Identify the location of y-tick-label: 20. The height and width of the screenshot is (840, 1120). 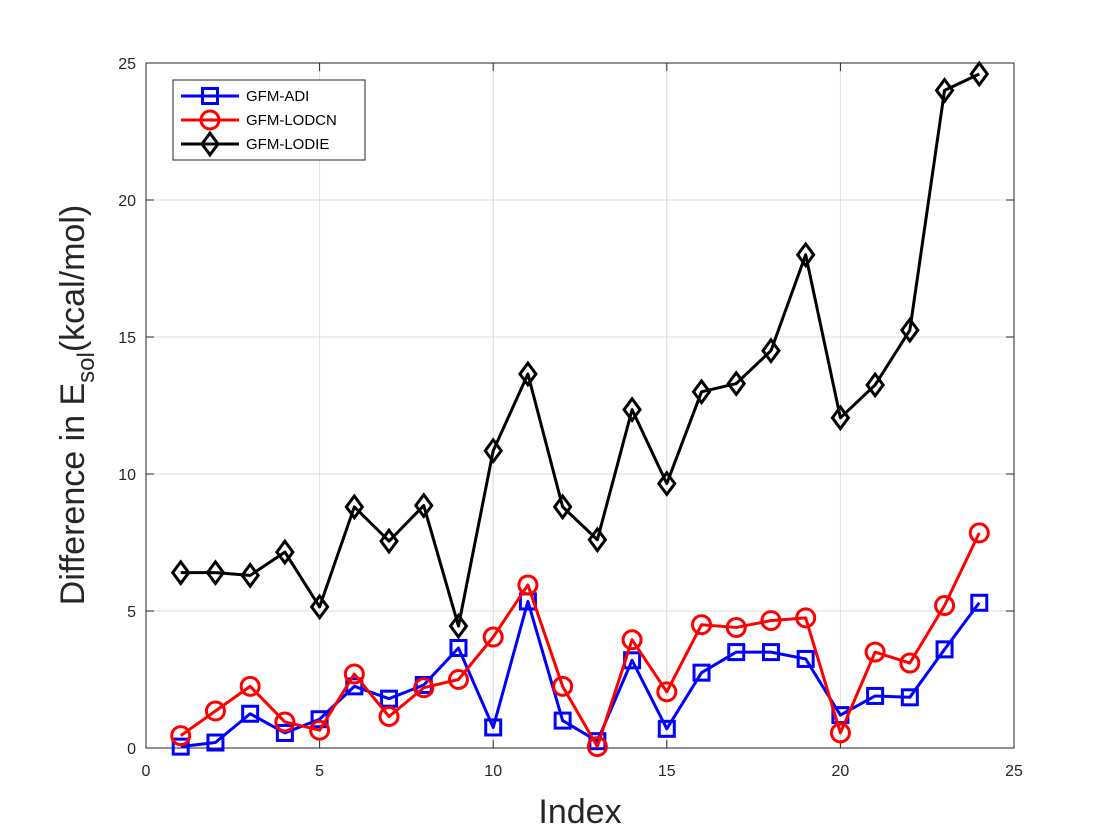
(127, 201).